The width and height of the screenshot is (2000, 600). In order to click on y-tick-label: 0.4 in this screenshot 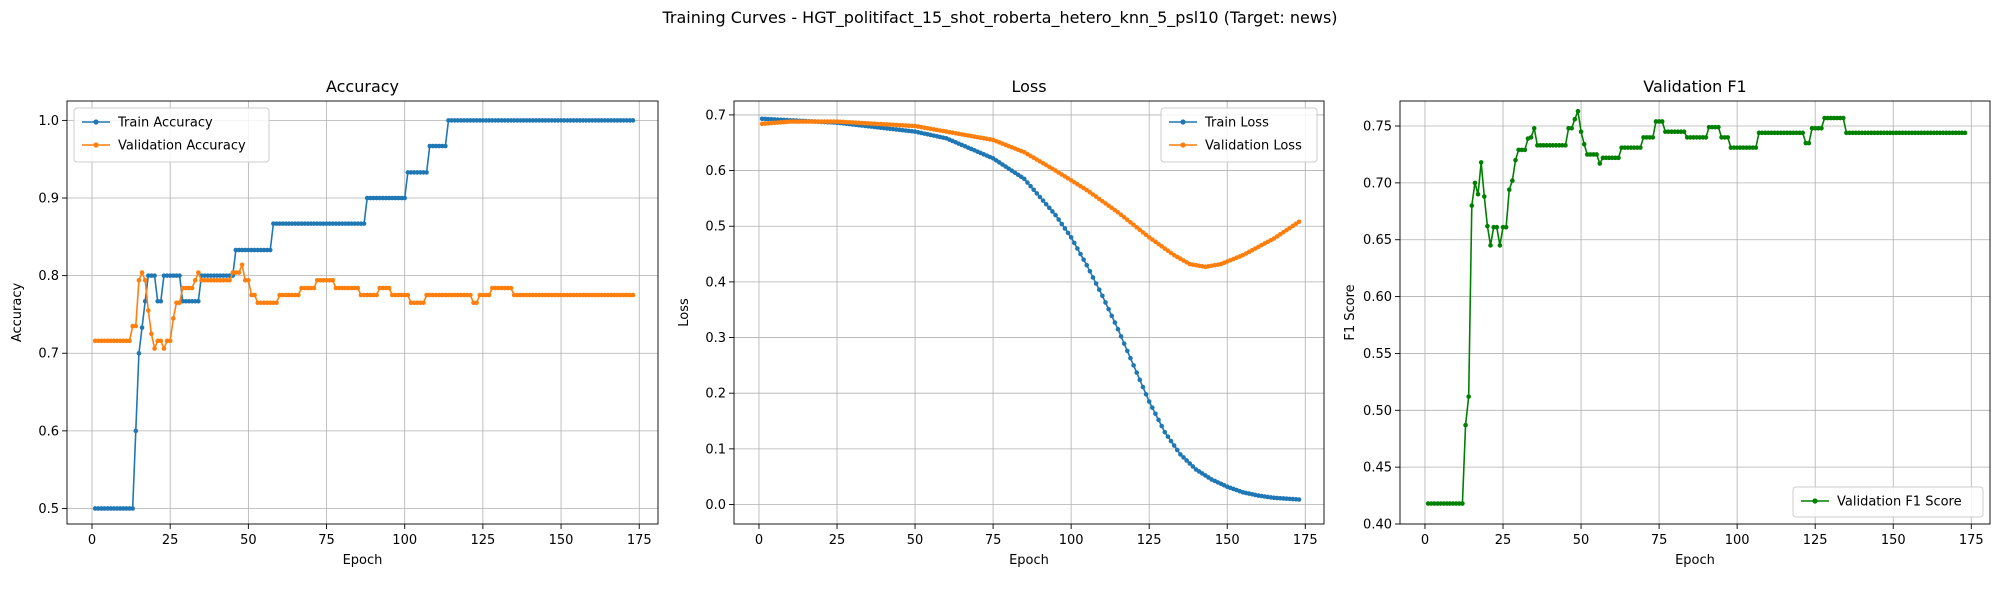, I will do `click(715, 282)`.